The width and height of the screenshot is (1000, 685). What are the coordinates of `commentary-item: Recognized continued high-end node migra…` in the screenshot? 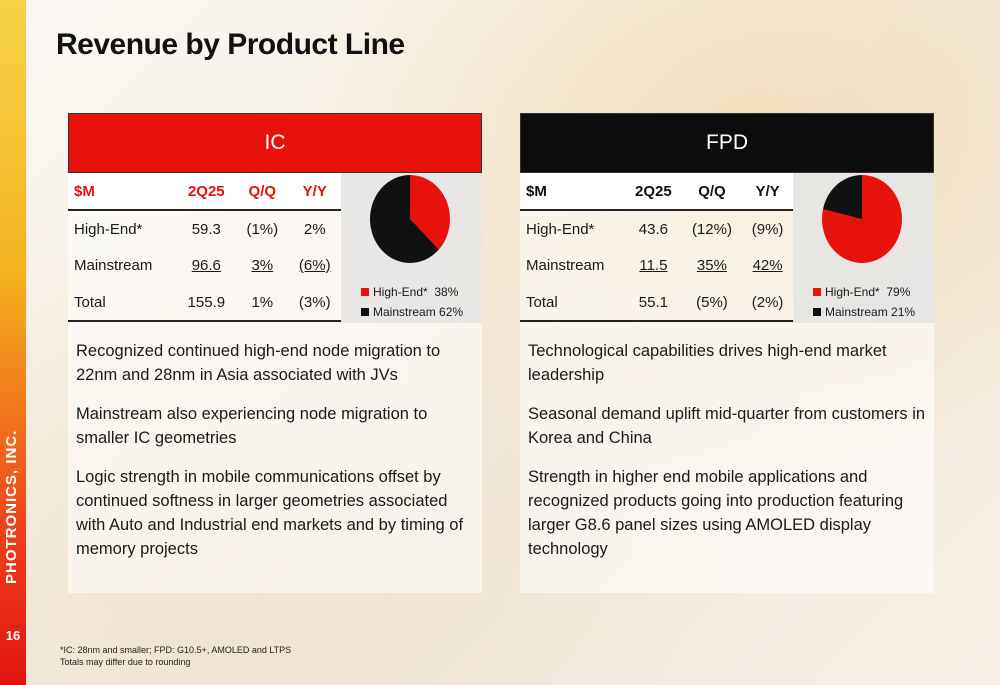 It's located at (258, 363).